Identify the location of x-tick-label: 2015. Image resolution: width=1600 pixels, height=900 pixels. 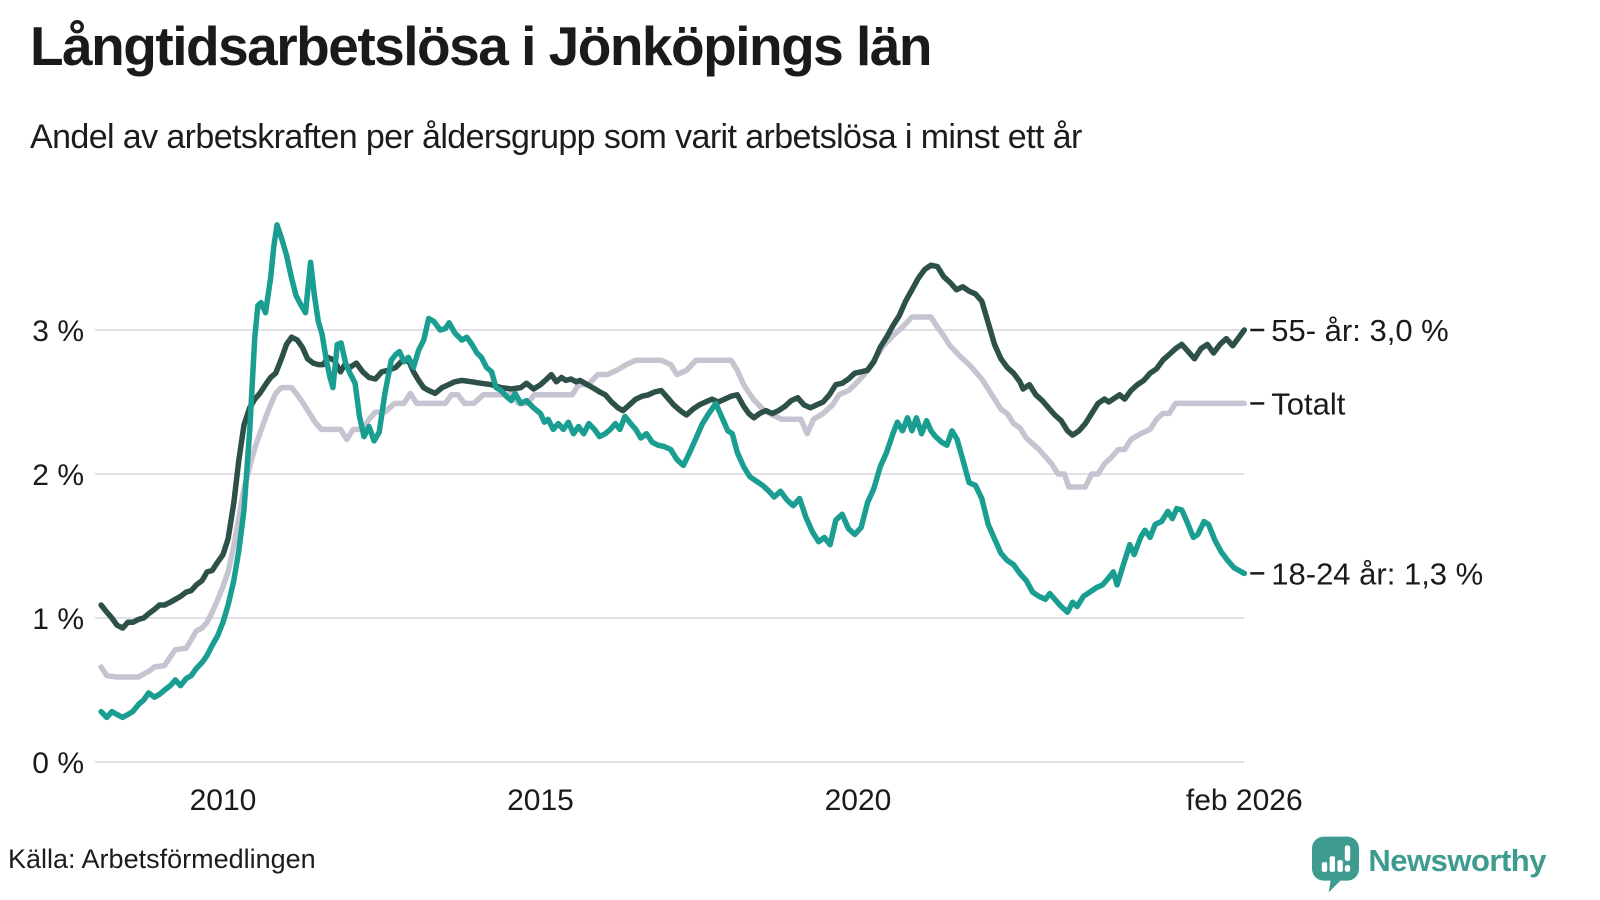
(540, 800).